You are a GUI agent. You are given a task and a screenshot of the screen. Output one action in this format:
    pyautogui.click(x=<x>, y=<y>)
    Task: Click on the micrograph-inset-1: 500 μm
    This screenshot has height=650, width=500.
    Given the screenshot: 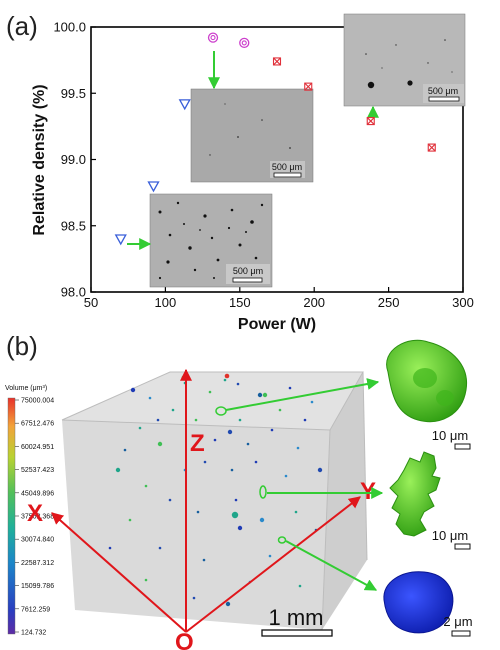 What is the action you would take?
    pyautogui.click(x=252, y=135)
    